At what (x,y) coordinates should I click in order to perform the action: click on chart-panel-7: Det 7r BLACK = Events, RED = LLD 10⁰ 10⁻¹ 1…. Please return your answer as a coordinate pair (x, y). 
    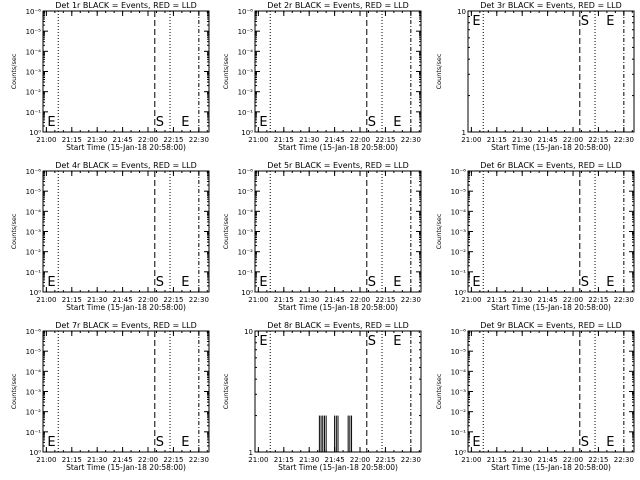
    Looking at the image, I should click on (110, 396).